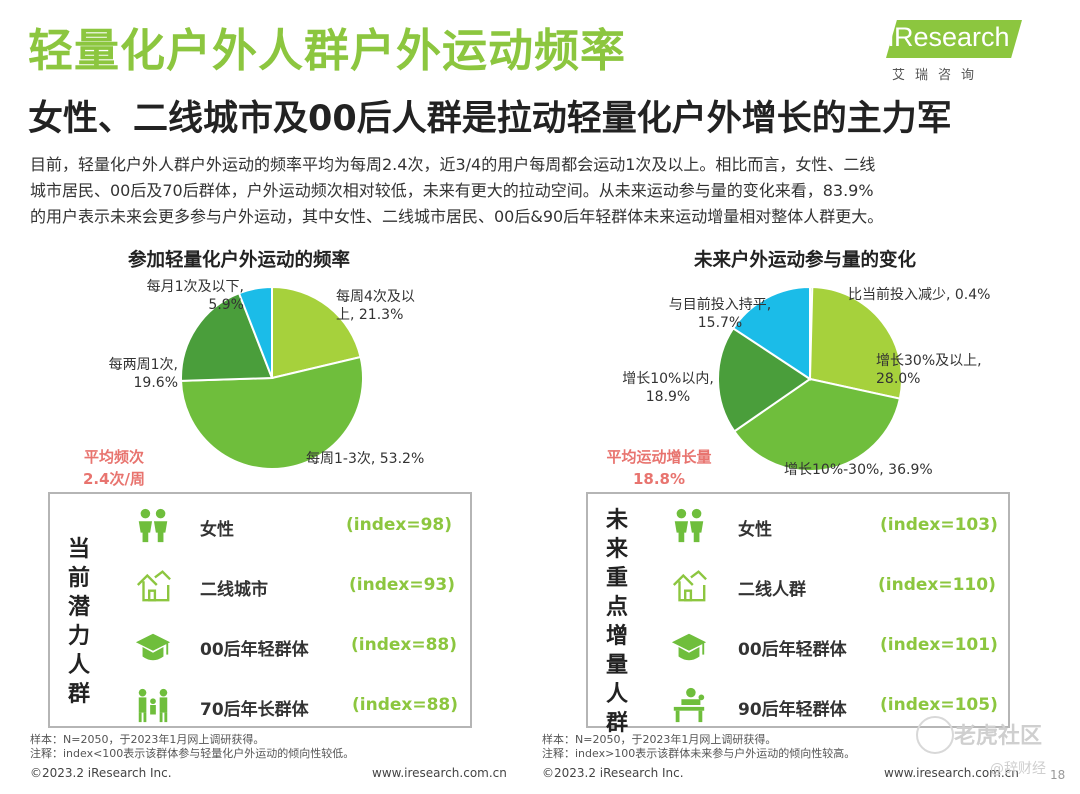  I want to click on right-panel-vertical-label: 未来 重点 增量 人群, so click(616, 622).